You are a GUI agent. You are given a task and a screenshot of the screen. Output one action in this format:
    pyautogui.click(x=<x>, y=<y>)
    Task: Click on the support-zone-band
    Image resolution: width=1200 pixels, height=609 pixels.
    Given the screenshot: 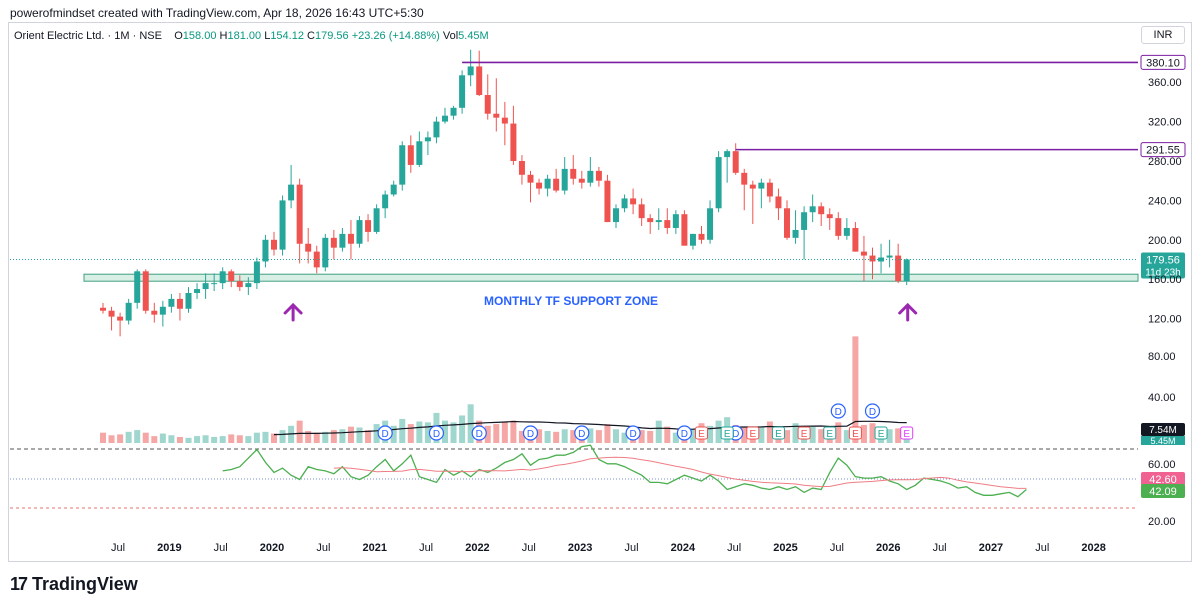 What is the action you would take?
    pyautogui.click(x=611, y=277)
    